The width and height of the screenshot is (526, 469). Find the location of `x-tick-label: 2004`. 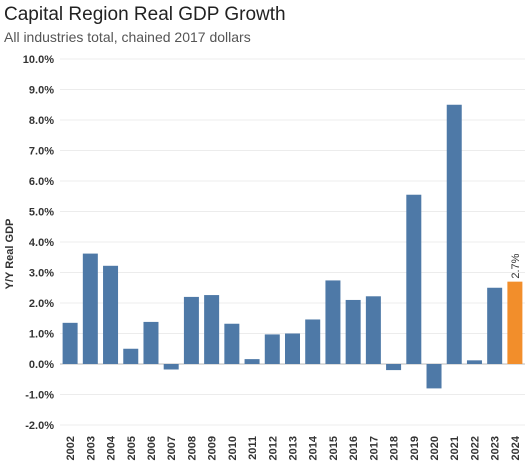

x-tick-label: 2004 is located at coordinates (112, 447).